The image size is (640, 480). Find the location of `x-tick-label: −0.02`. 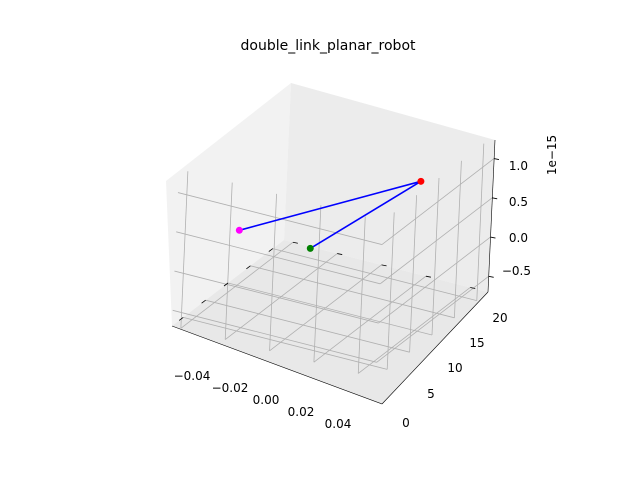

x-tick-label: −0.02 is located at coordinates (230, 388).